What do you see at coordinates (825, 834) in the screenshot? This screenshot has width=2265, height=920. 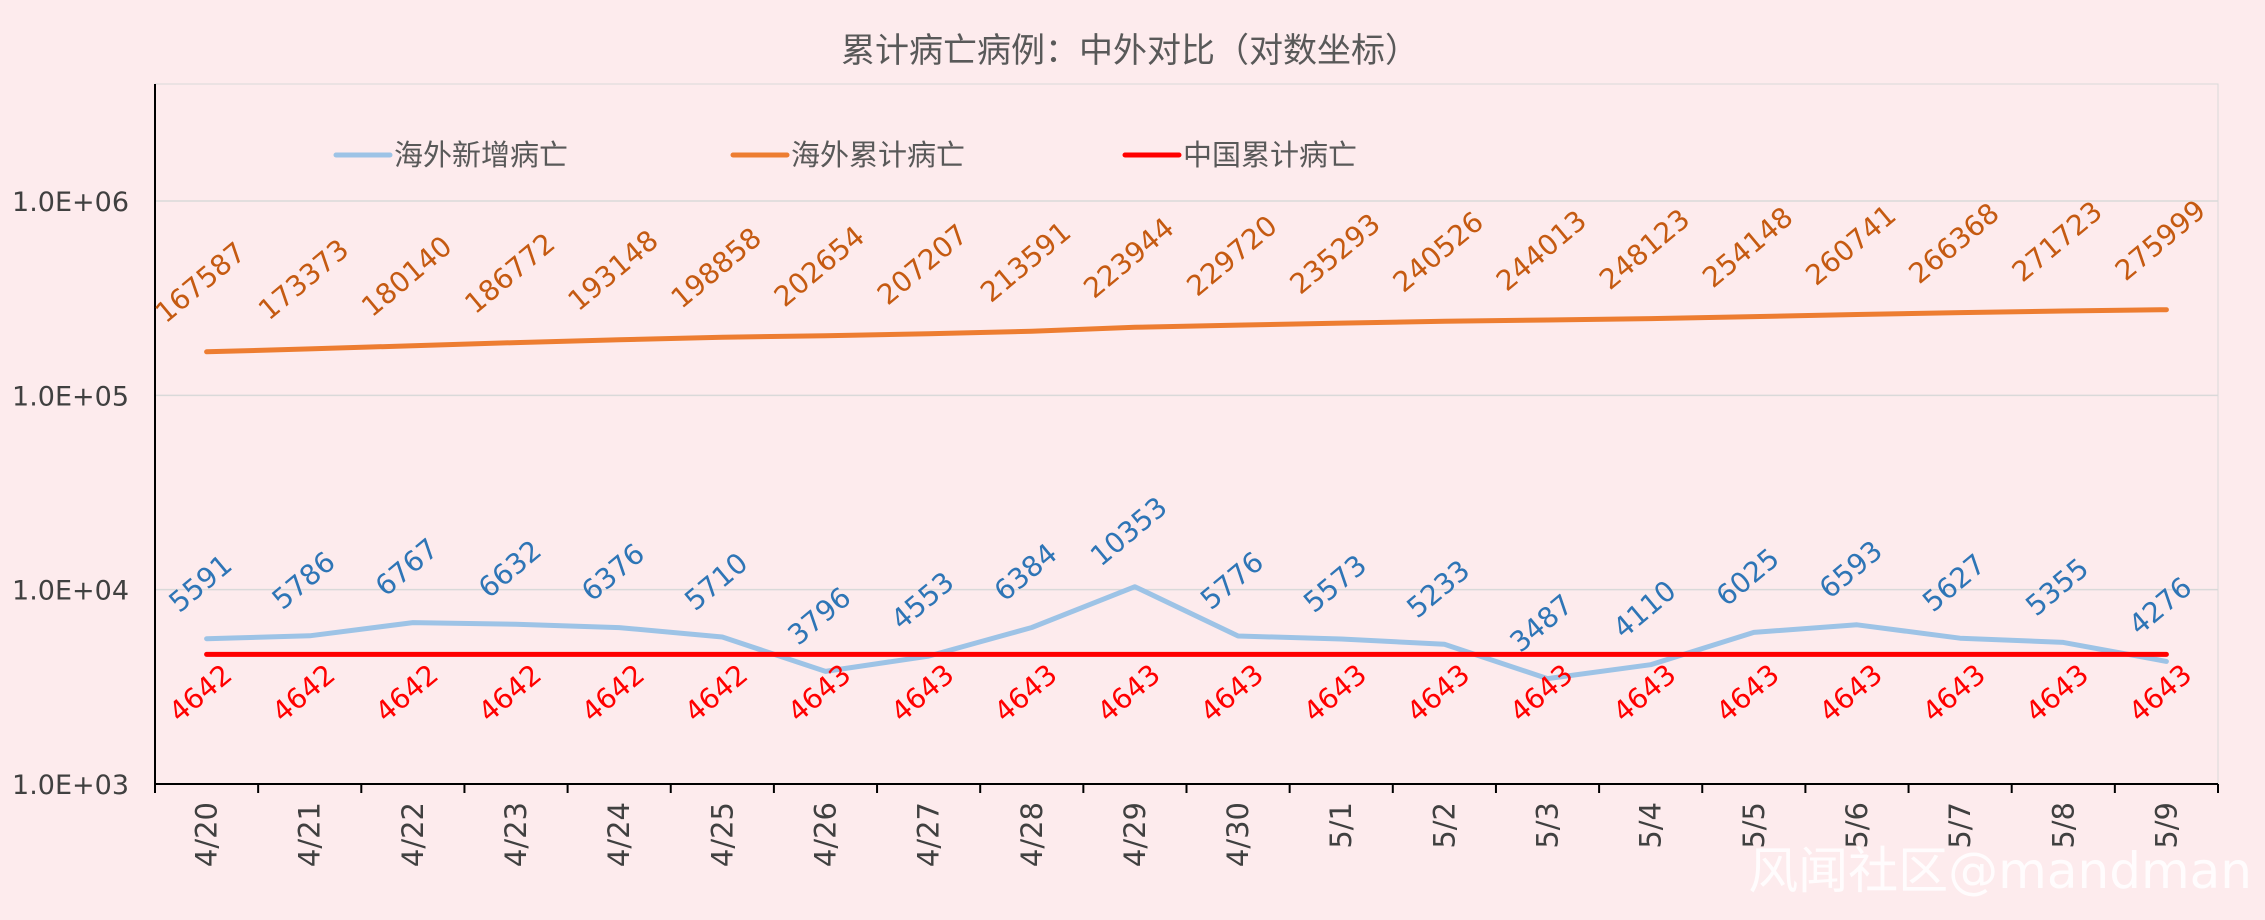 I see `x-tick-label: 4/26` at bounding box center [825, 834].